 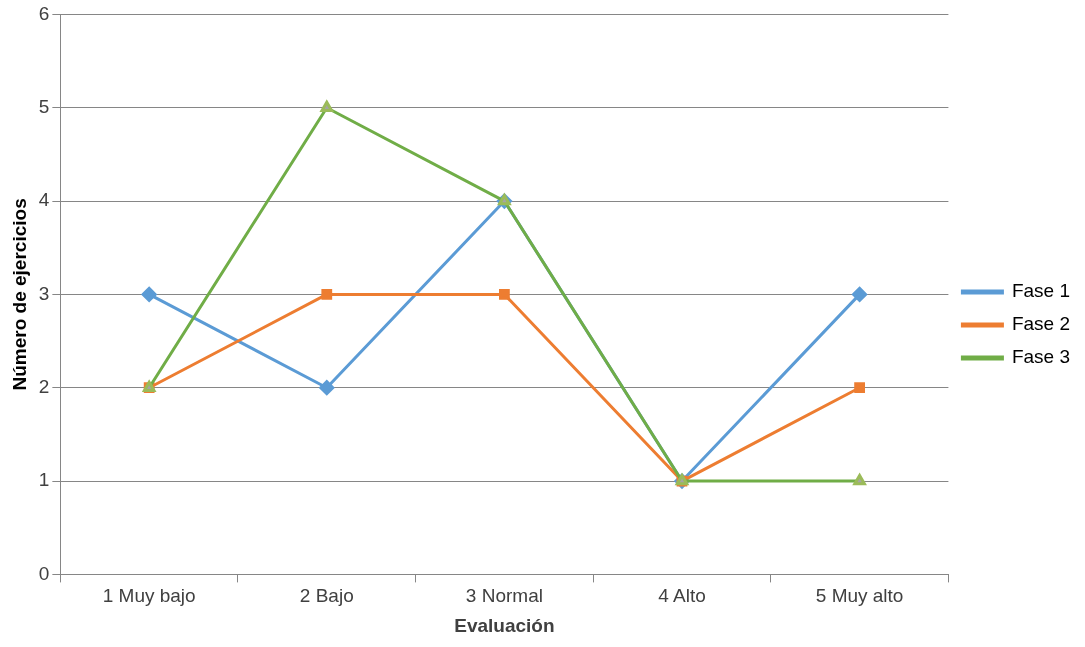 I want to click on x-tick-label: 5 Muy alto, so click(x=859, y=596).